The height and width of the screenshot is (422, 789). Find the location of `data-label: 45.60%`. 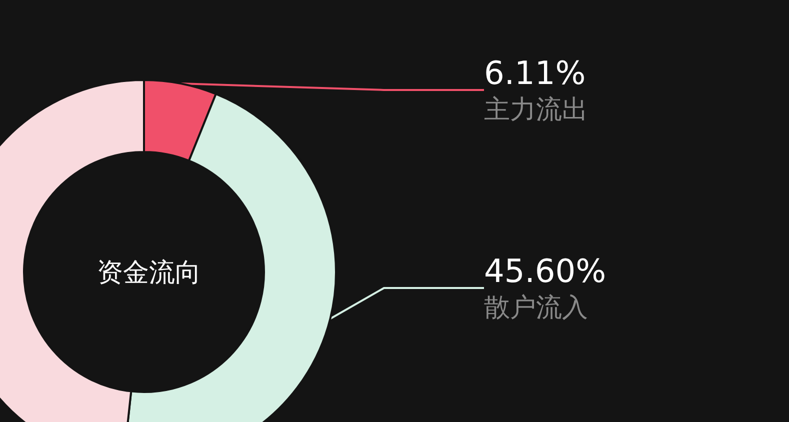

data-label: 45.60% is located at coordinates (545, 271).